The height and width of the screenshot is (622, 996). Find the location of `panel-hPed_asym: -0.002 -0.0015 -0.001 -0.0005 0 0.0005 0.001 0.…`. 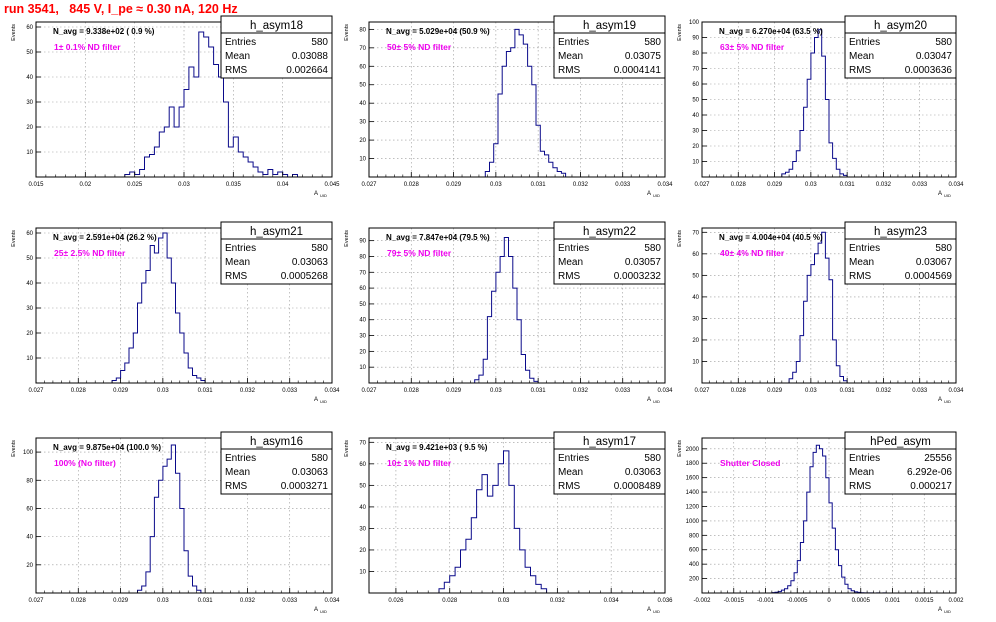

panel-hPed_asym: -0.002 -0.0015 -0.001 -0.0005 0 0.0005 0.001 0.… is located at coordinates (820, 522).